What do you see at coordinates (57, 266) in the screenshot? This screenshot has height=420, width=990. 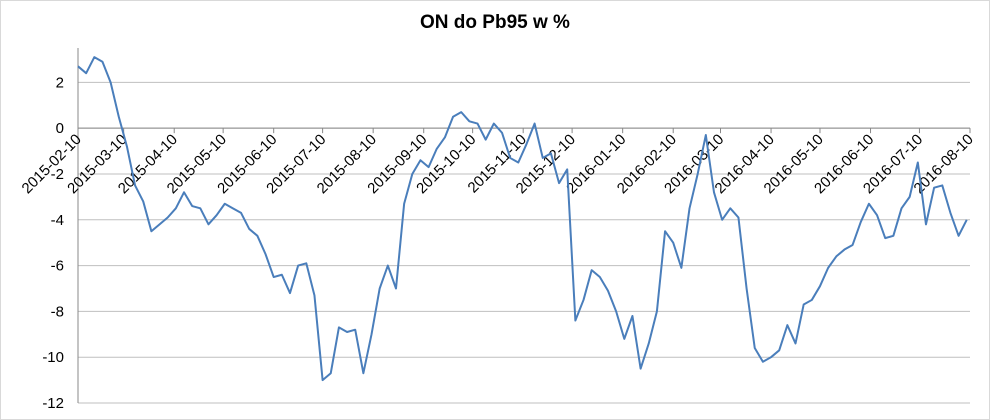 I see `y-tick-label: -6` at bounding box center [57, 266].